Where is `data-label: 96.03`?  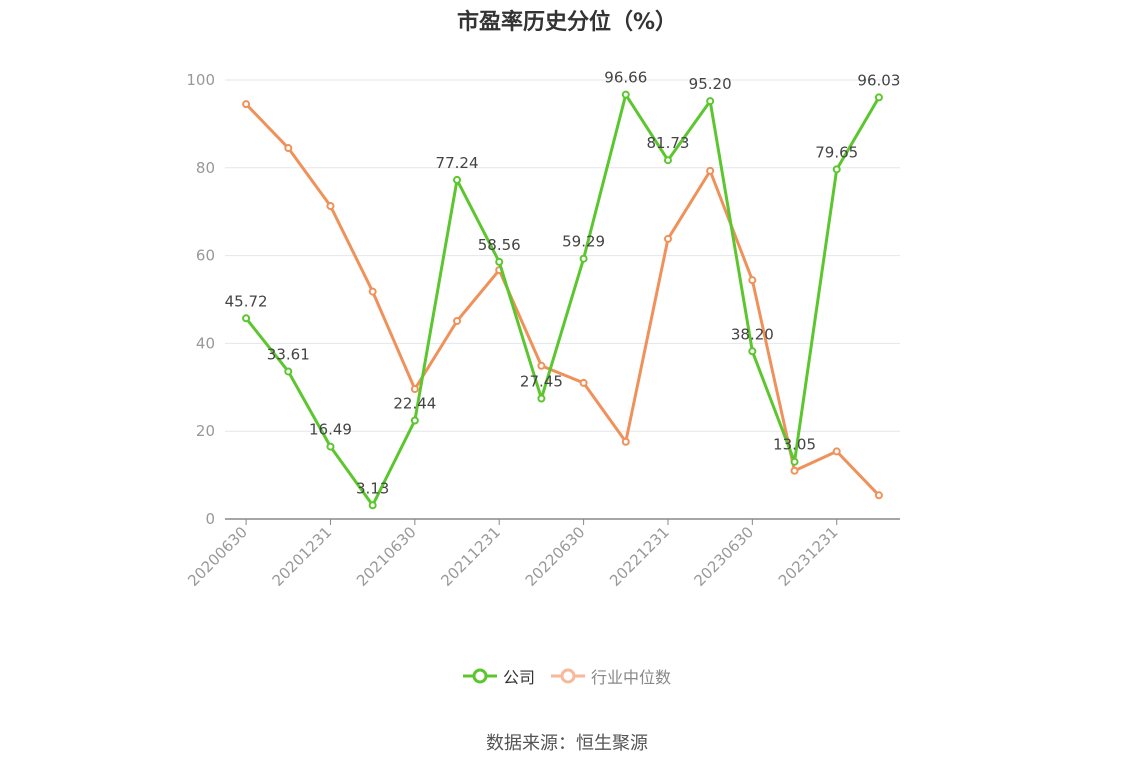
data-label: 96.03 is located at coordinates (878, 80).